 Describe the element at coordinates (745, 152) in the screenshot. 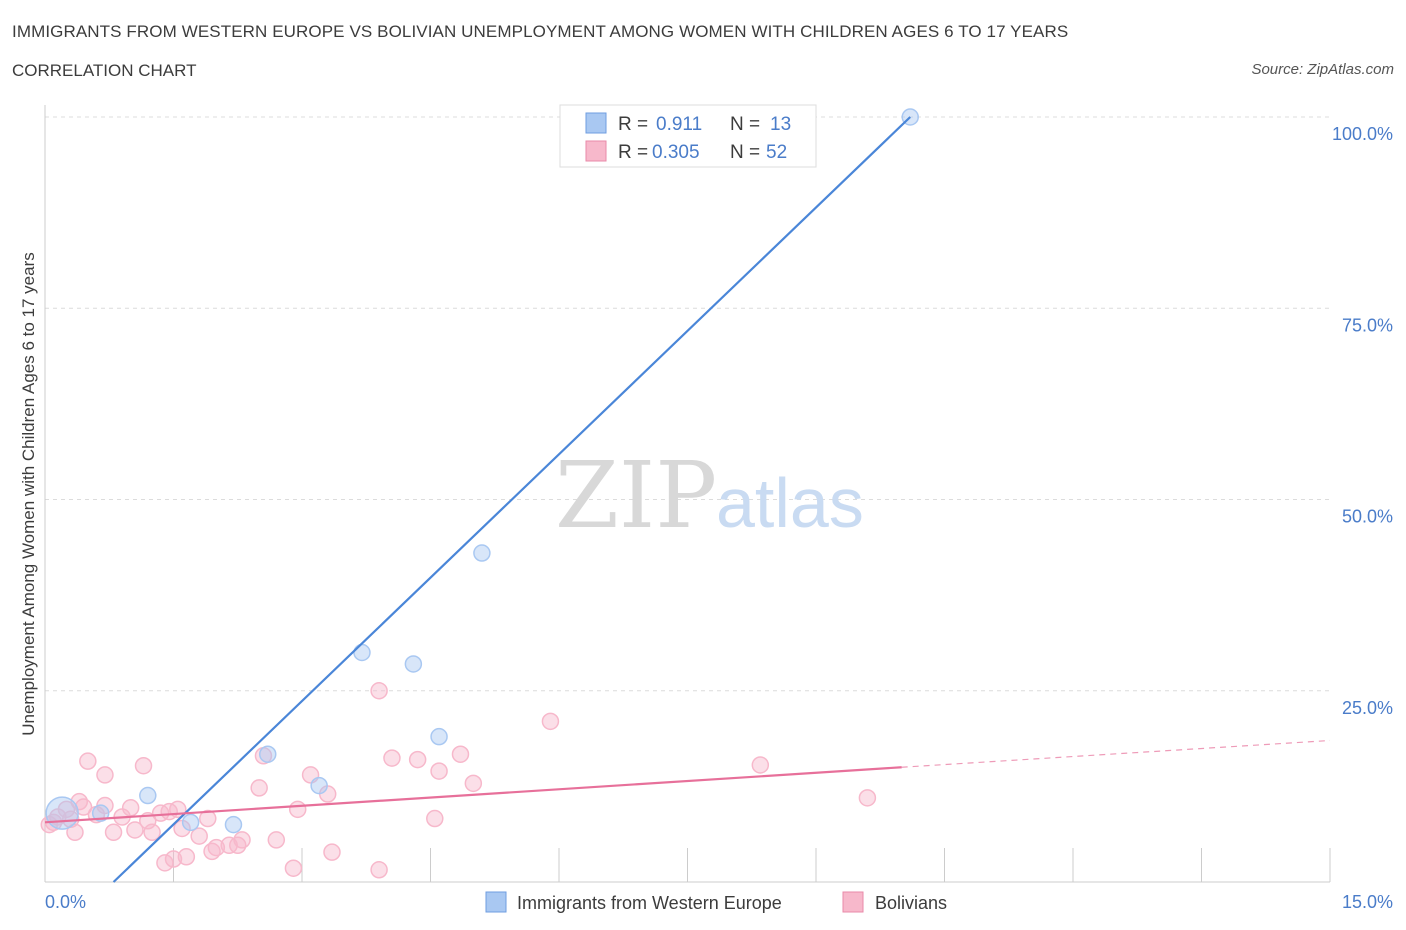

I see `legend-n-label-2: N =` at that location.